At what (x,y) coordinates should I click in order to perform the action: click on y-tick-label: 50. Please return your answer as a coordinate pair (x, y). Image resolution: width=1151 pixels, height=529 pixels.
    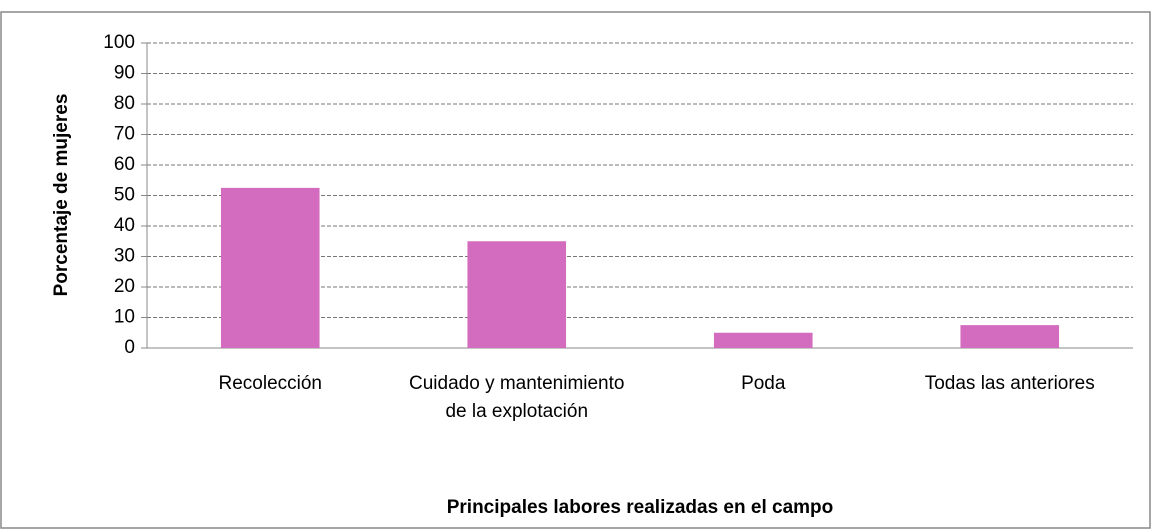
    Looking at the image, I should click on (124, 195).